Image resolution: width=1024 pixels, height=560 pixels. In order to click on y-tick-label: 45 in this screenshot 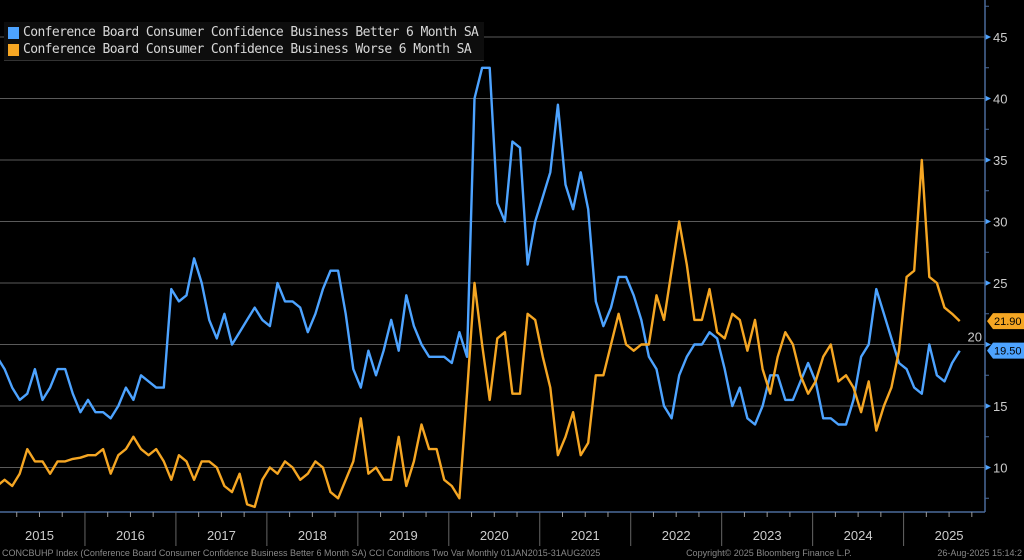, I will do `click(1000, 37)`.